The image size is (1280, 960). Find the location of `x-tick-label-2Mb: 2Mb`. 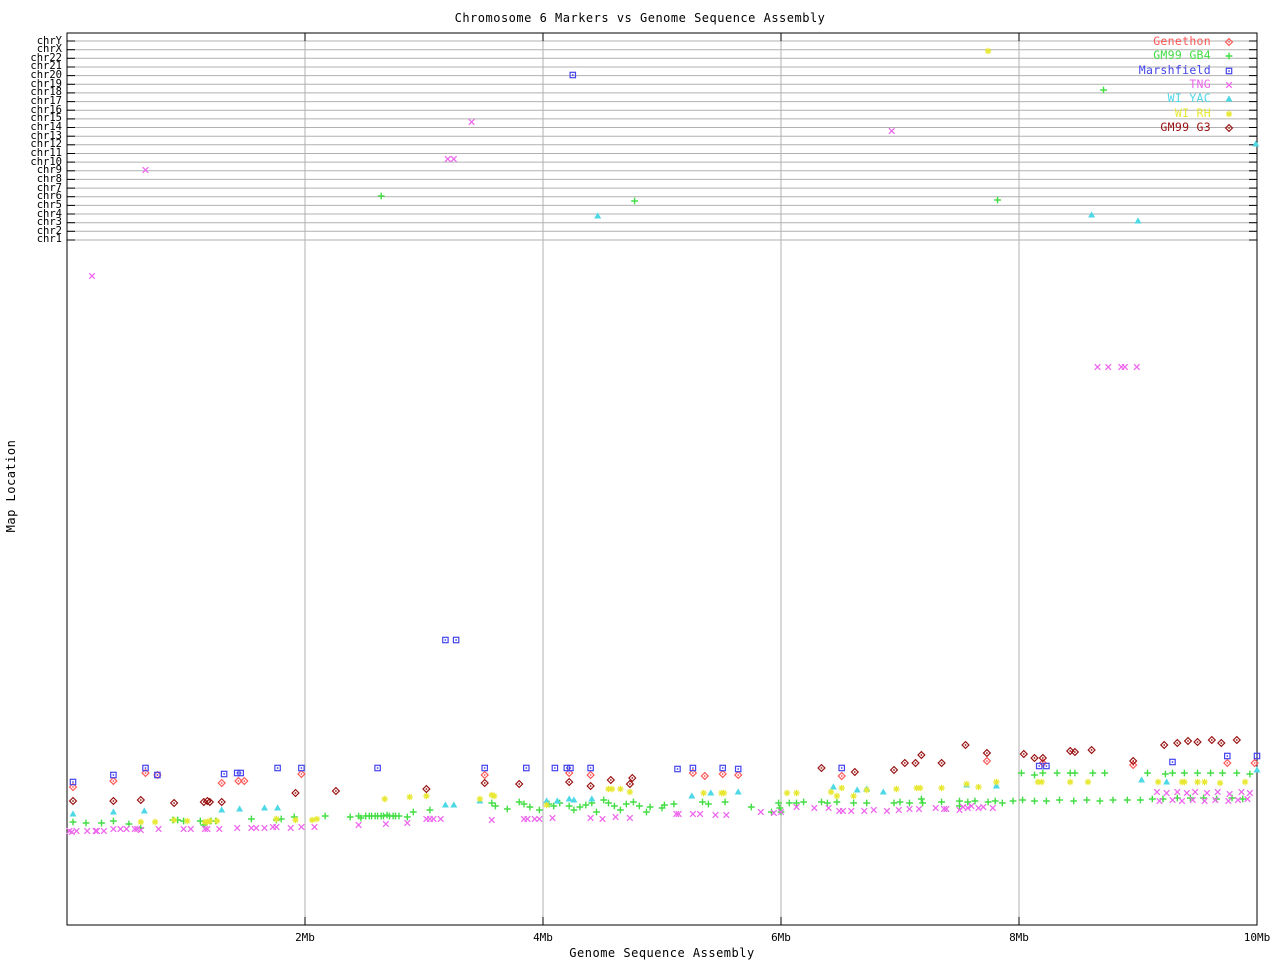

x-tick-label-2Mb: 2Mb is located at coordinates (305, 937).